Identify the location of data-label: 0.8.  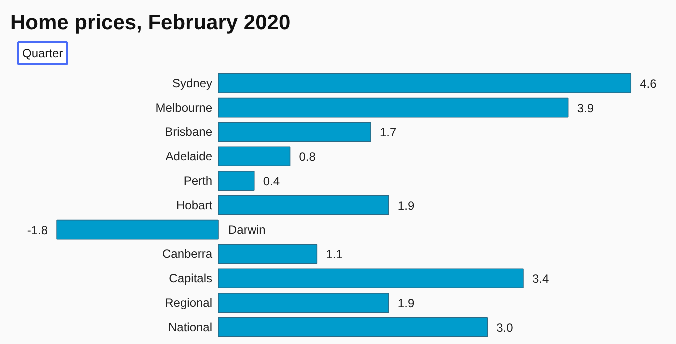
(307, 157).